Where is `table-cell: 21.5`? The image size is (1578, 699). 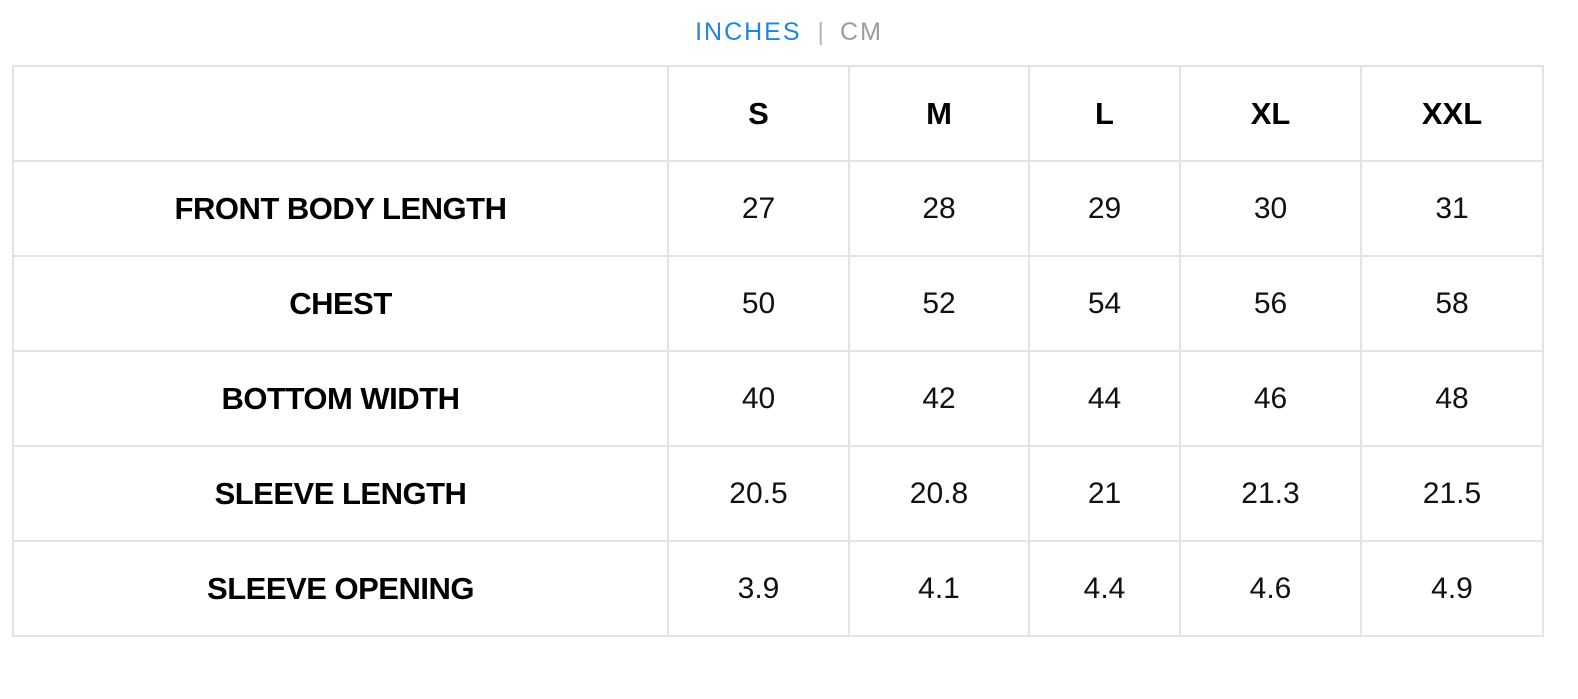
table-cell: 21.5 is located at coordinates (1452, 493).